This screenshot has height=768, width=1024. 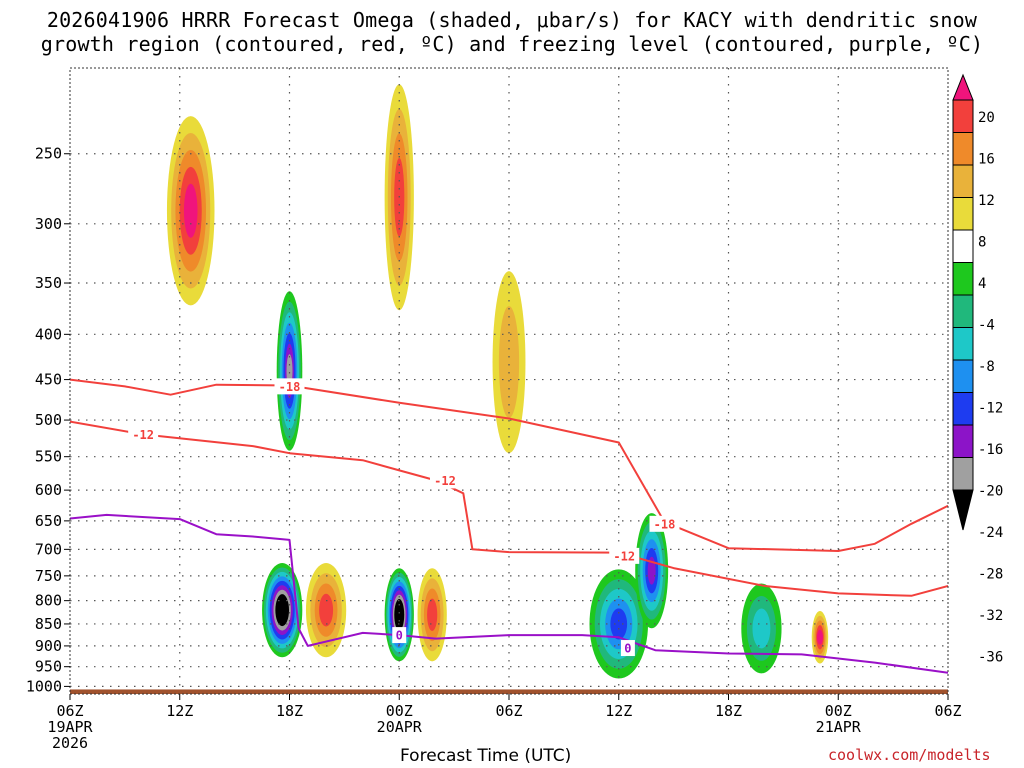 What do you see at coordinates (990, 409) in the screenshot?
I see `colorbar-label--12: -12` at bounding box center [990, 409].